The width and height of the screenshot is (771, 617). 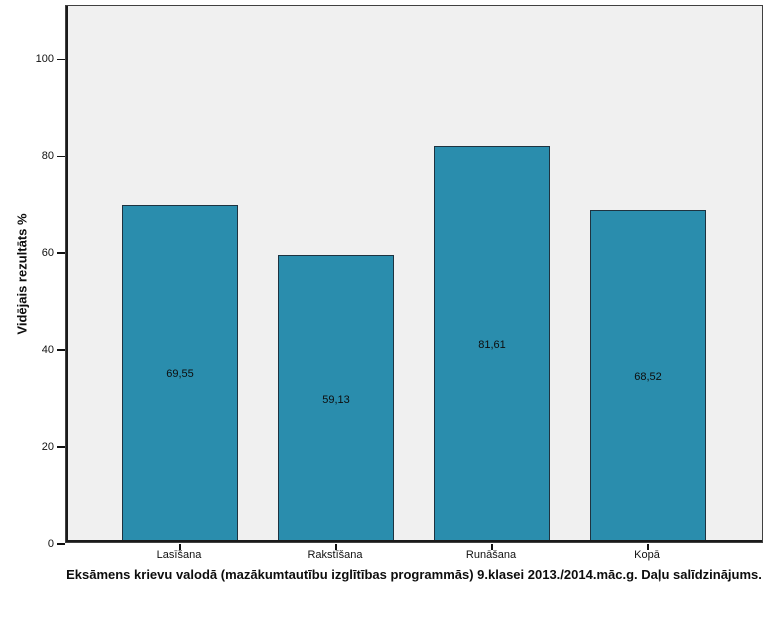 I want to click on x-axis-line, so click(x=414, y=540).